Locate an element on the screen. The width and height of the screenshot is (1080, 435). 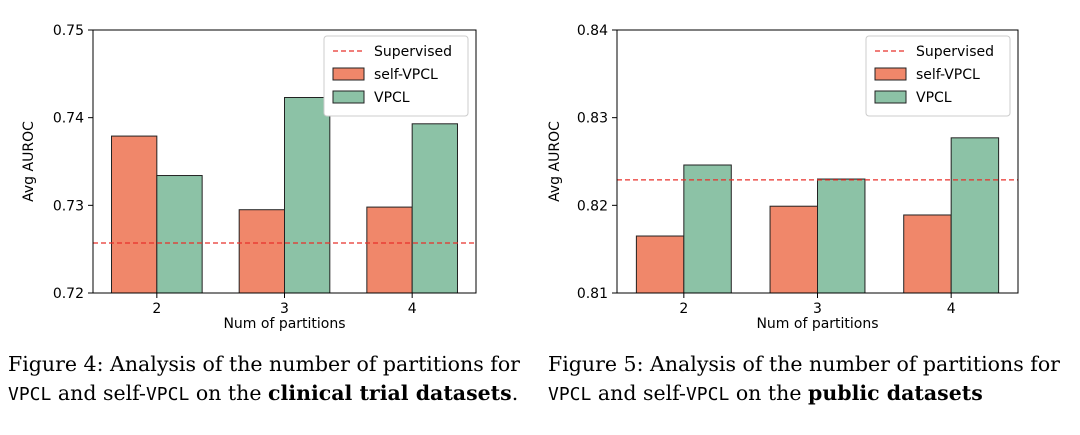
caption-figure-label: Figure 5: is located at coordinates (596, 364).